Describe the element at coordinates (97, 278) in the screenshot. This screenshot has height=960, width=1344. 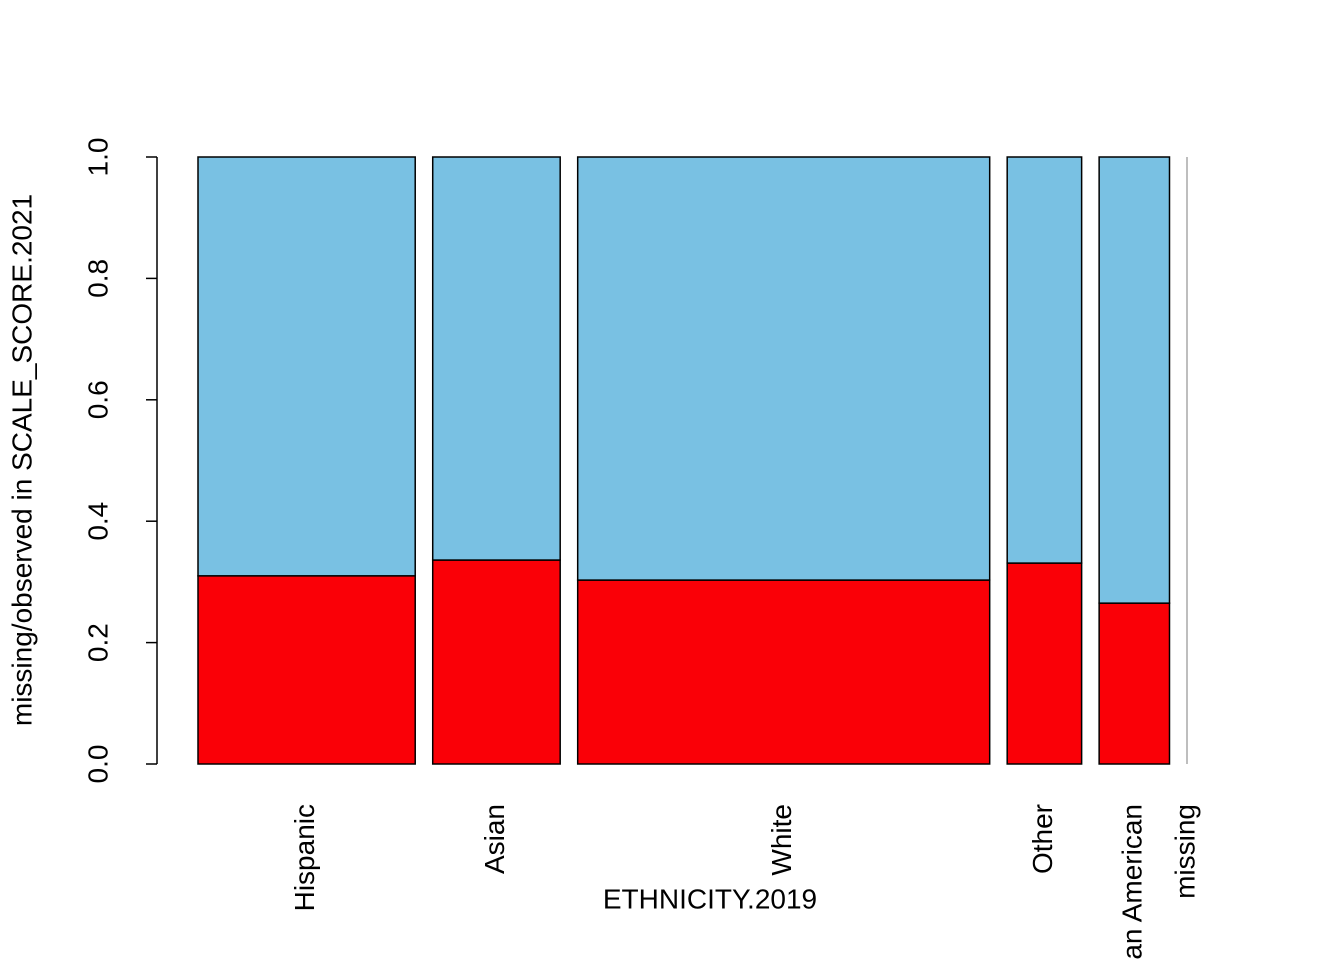
I see `y-tick-label: 0.8` at that location.